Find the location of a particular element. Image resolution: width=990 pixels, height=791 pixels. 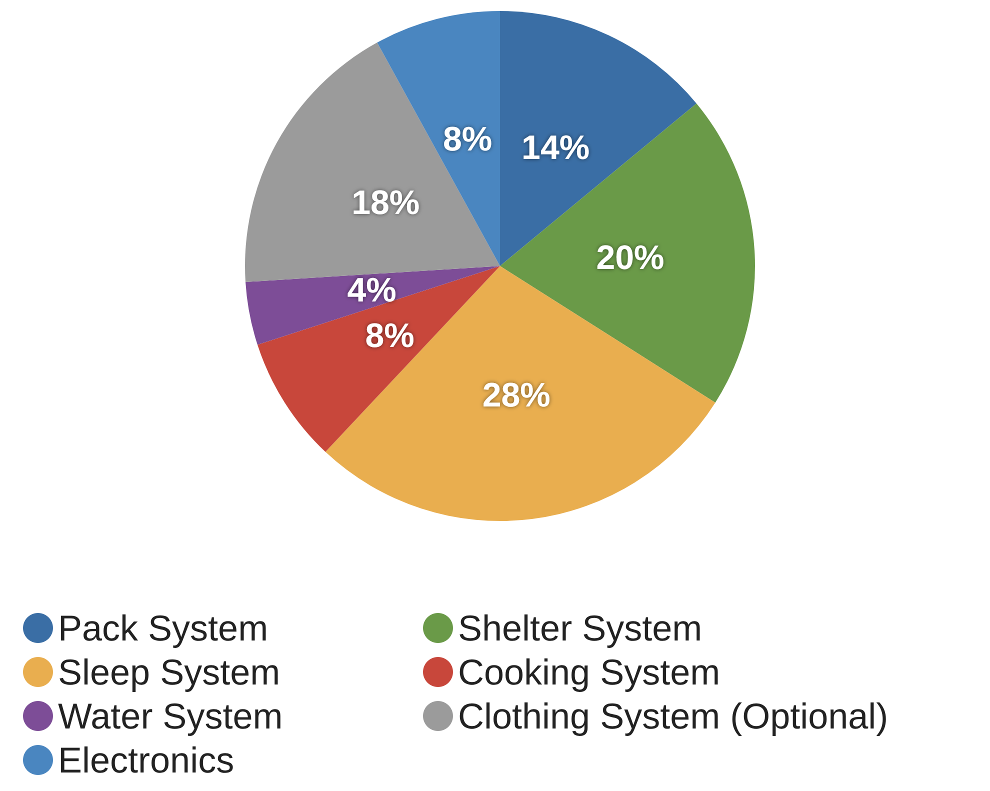

data-label: 4% is located at coordinates (371, 290).